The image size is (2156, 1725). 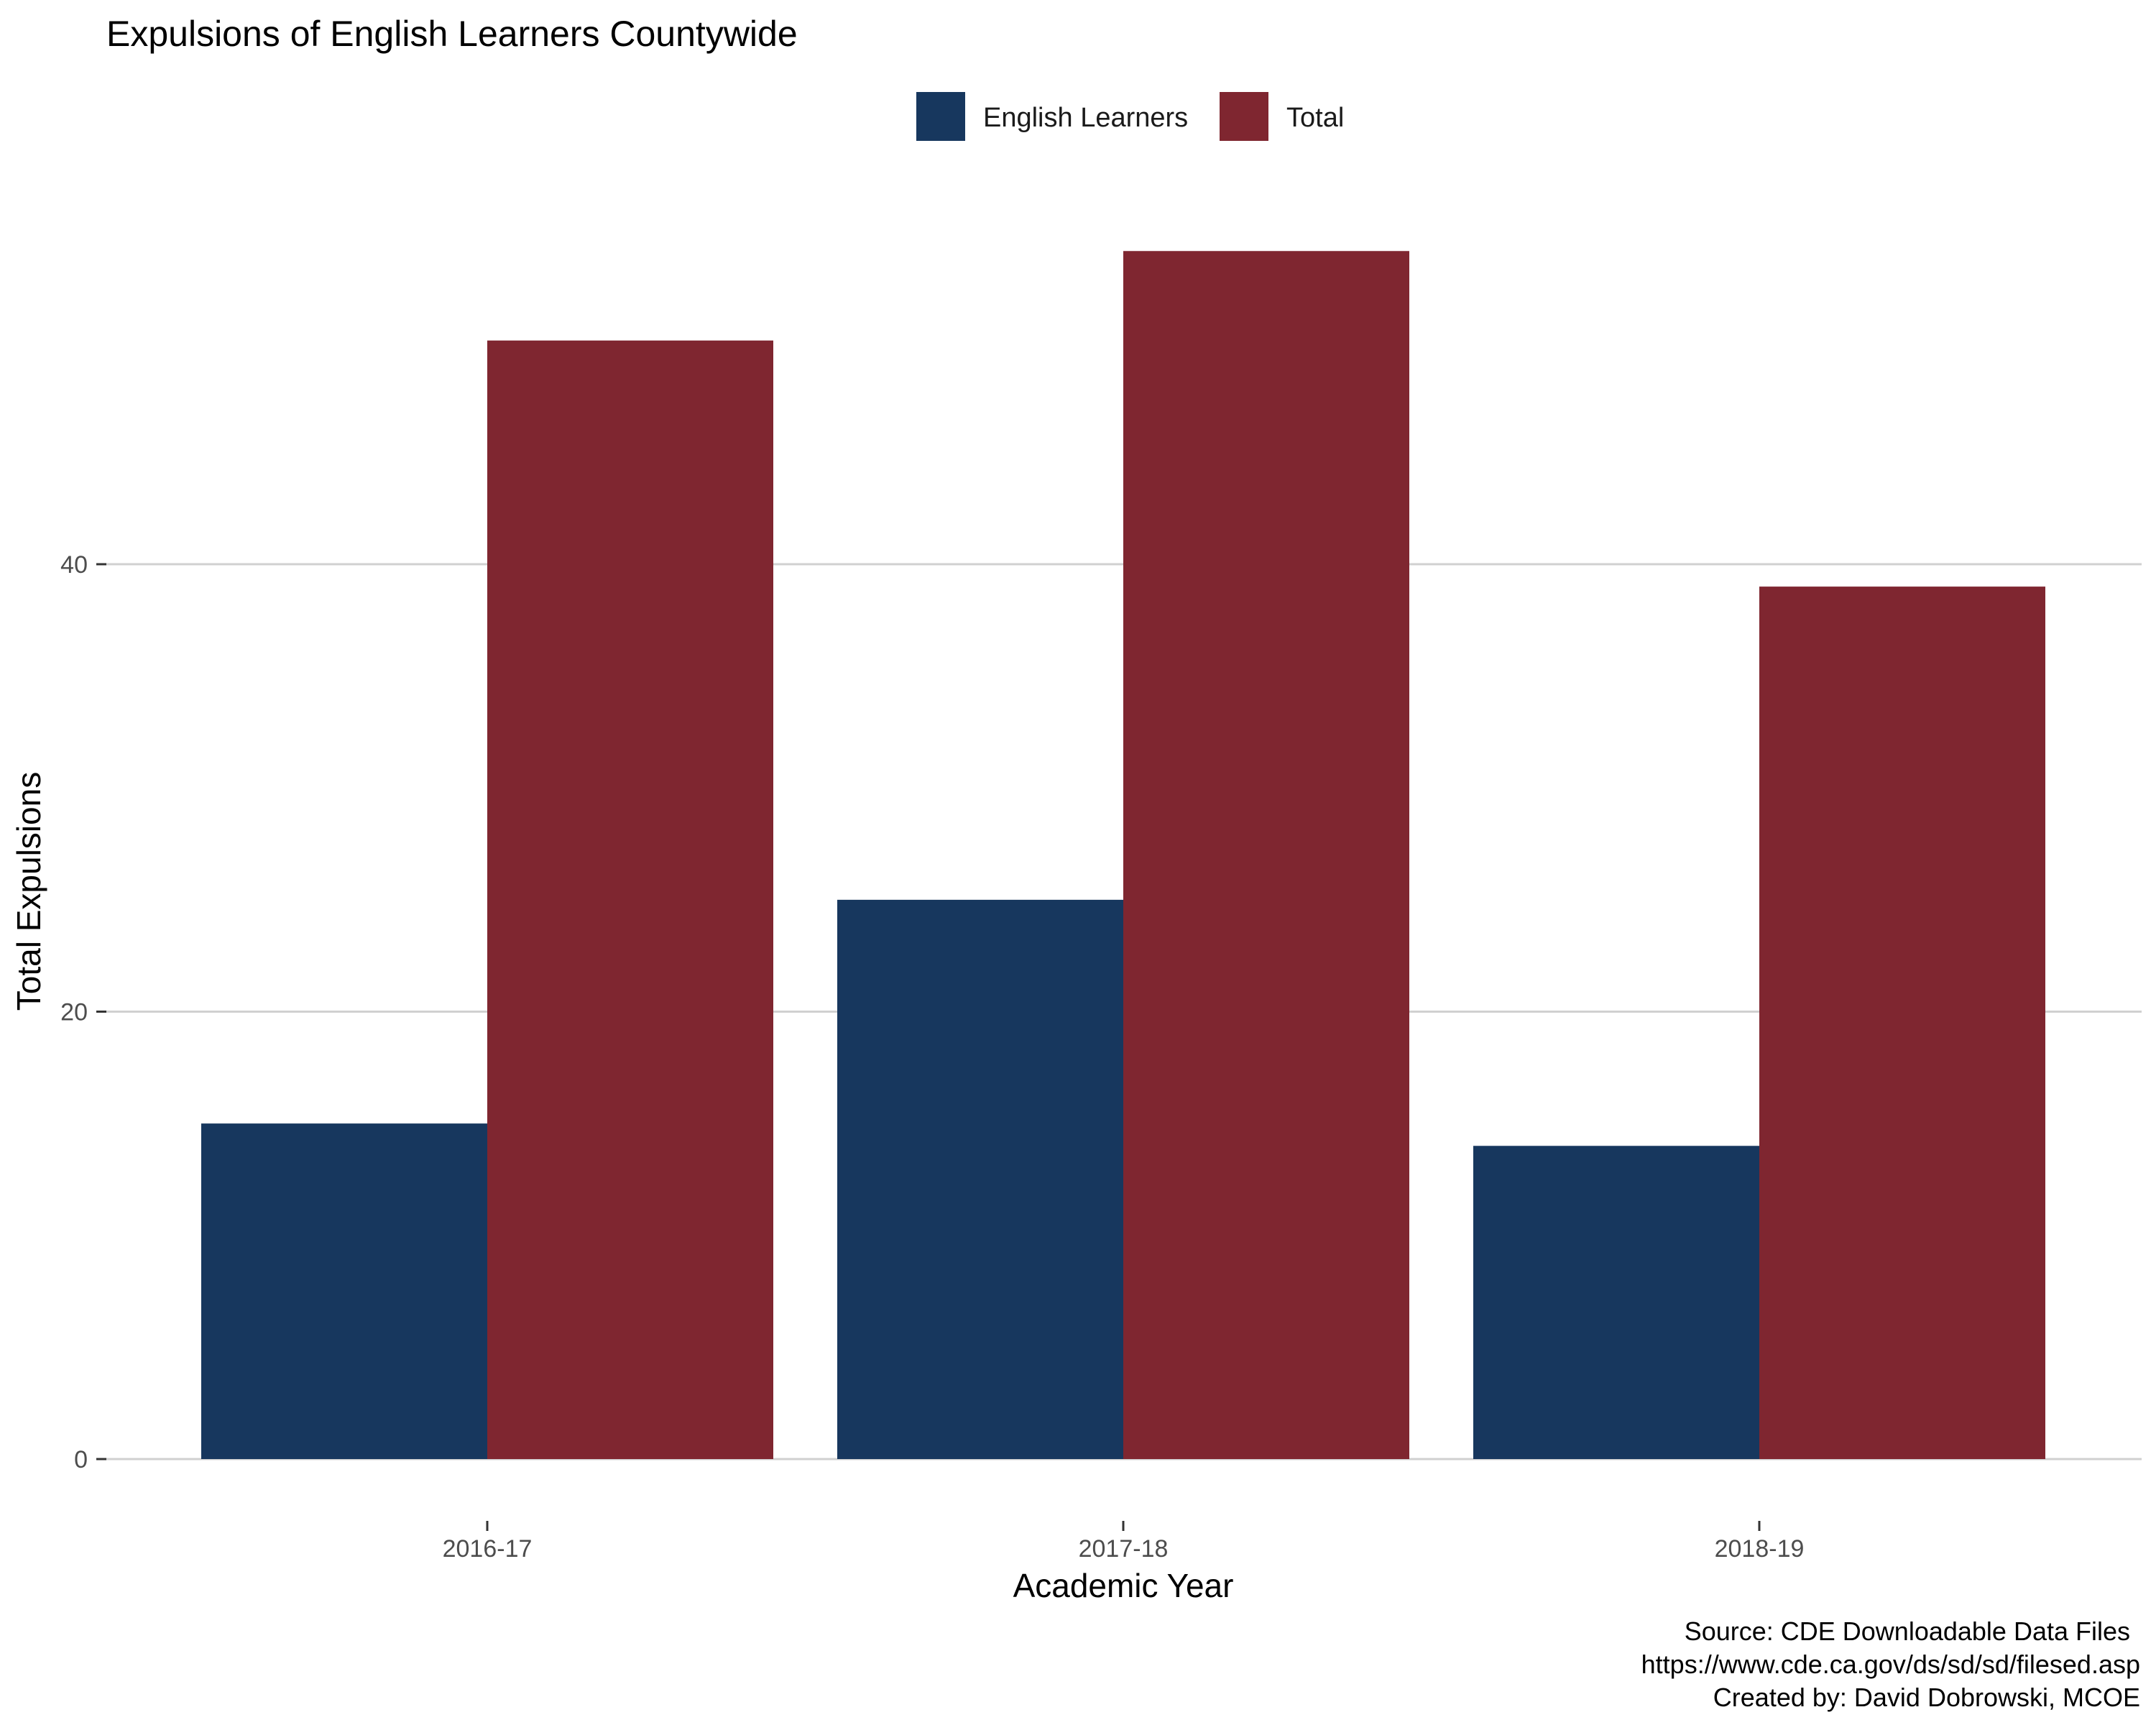 I want to click on legend-swatch-english-learners, so click(x=941, y=116).